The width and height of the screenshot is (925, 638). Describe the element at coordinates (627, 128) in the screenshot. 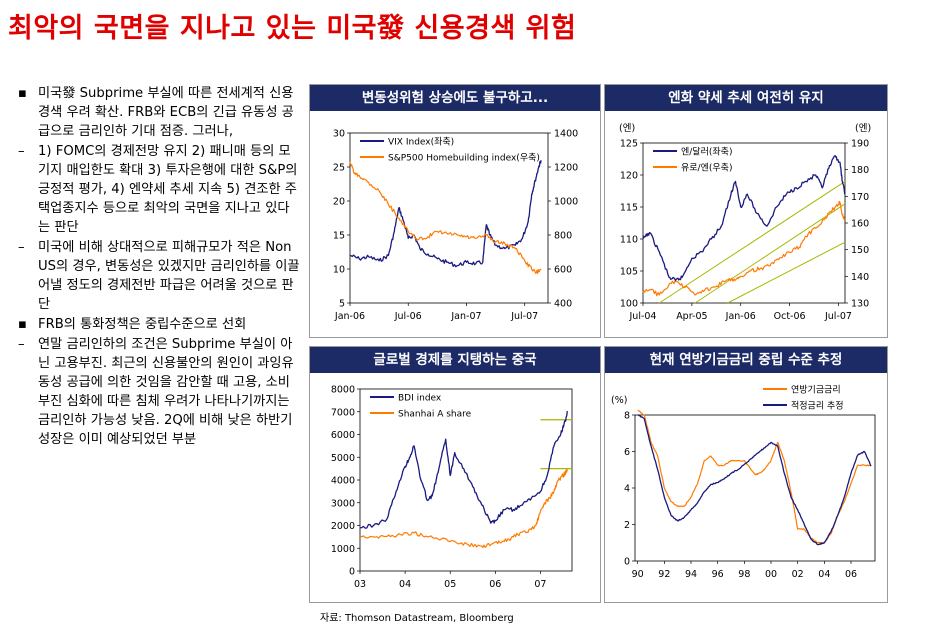

I see `y-axis-unit: (엔)` at that location.